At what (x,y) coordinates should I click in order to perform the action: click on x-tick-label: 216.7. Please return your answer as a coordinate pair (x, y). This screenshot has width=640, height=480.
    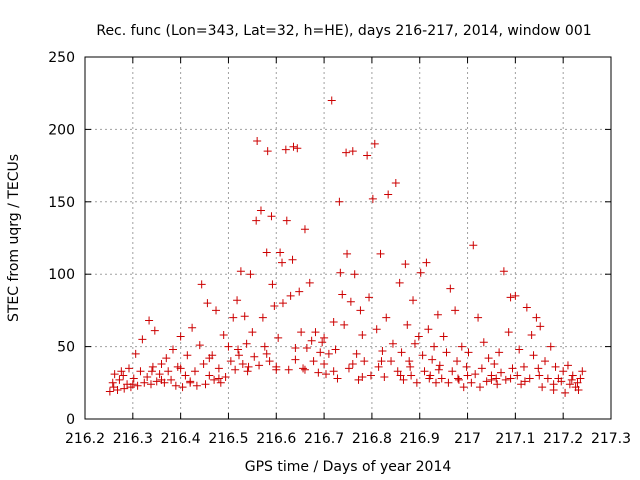
    Looking at the image, I should click on (324, 439).